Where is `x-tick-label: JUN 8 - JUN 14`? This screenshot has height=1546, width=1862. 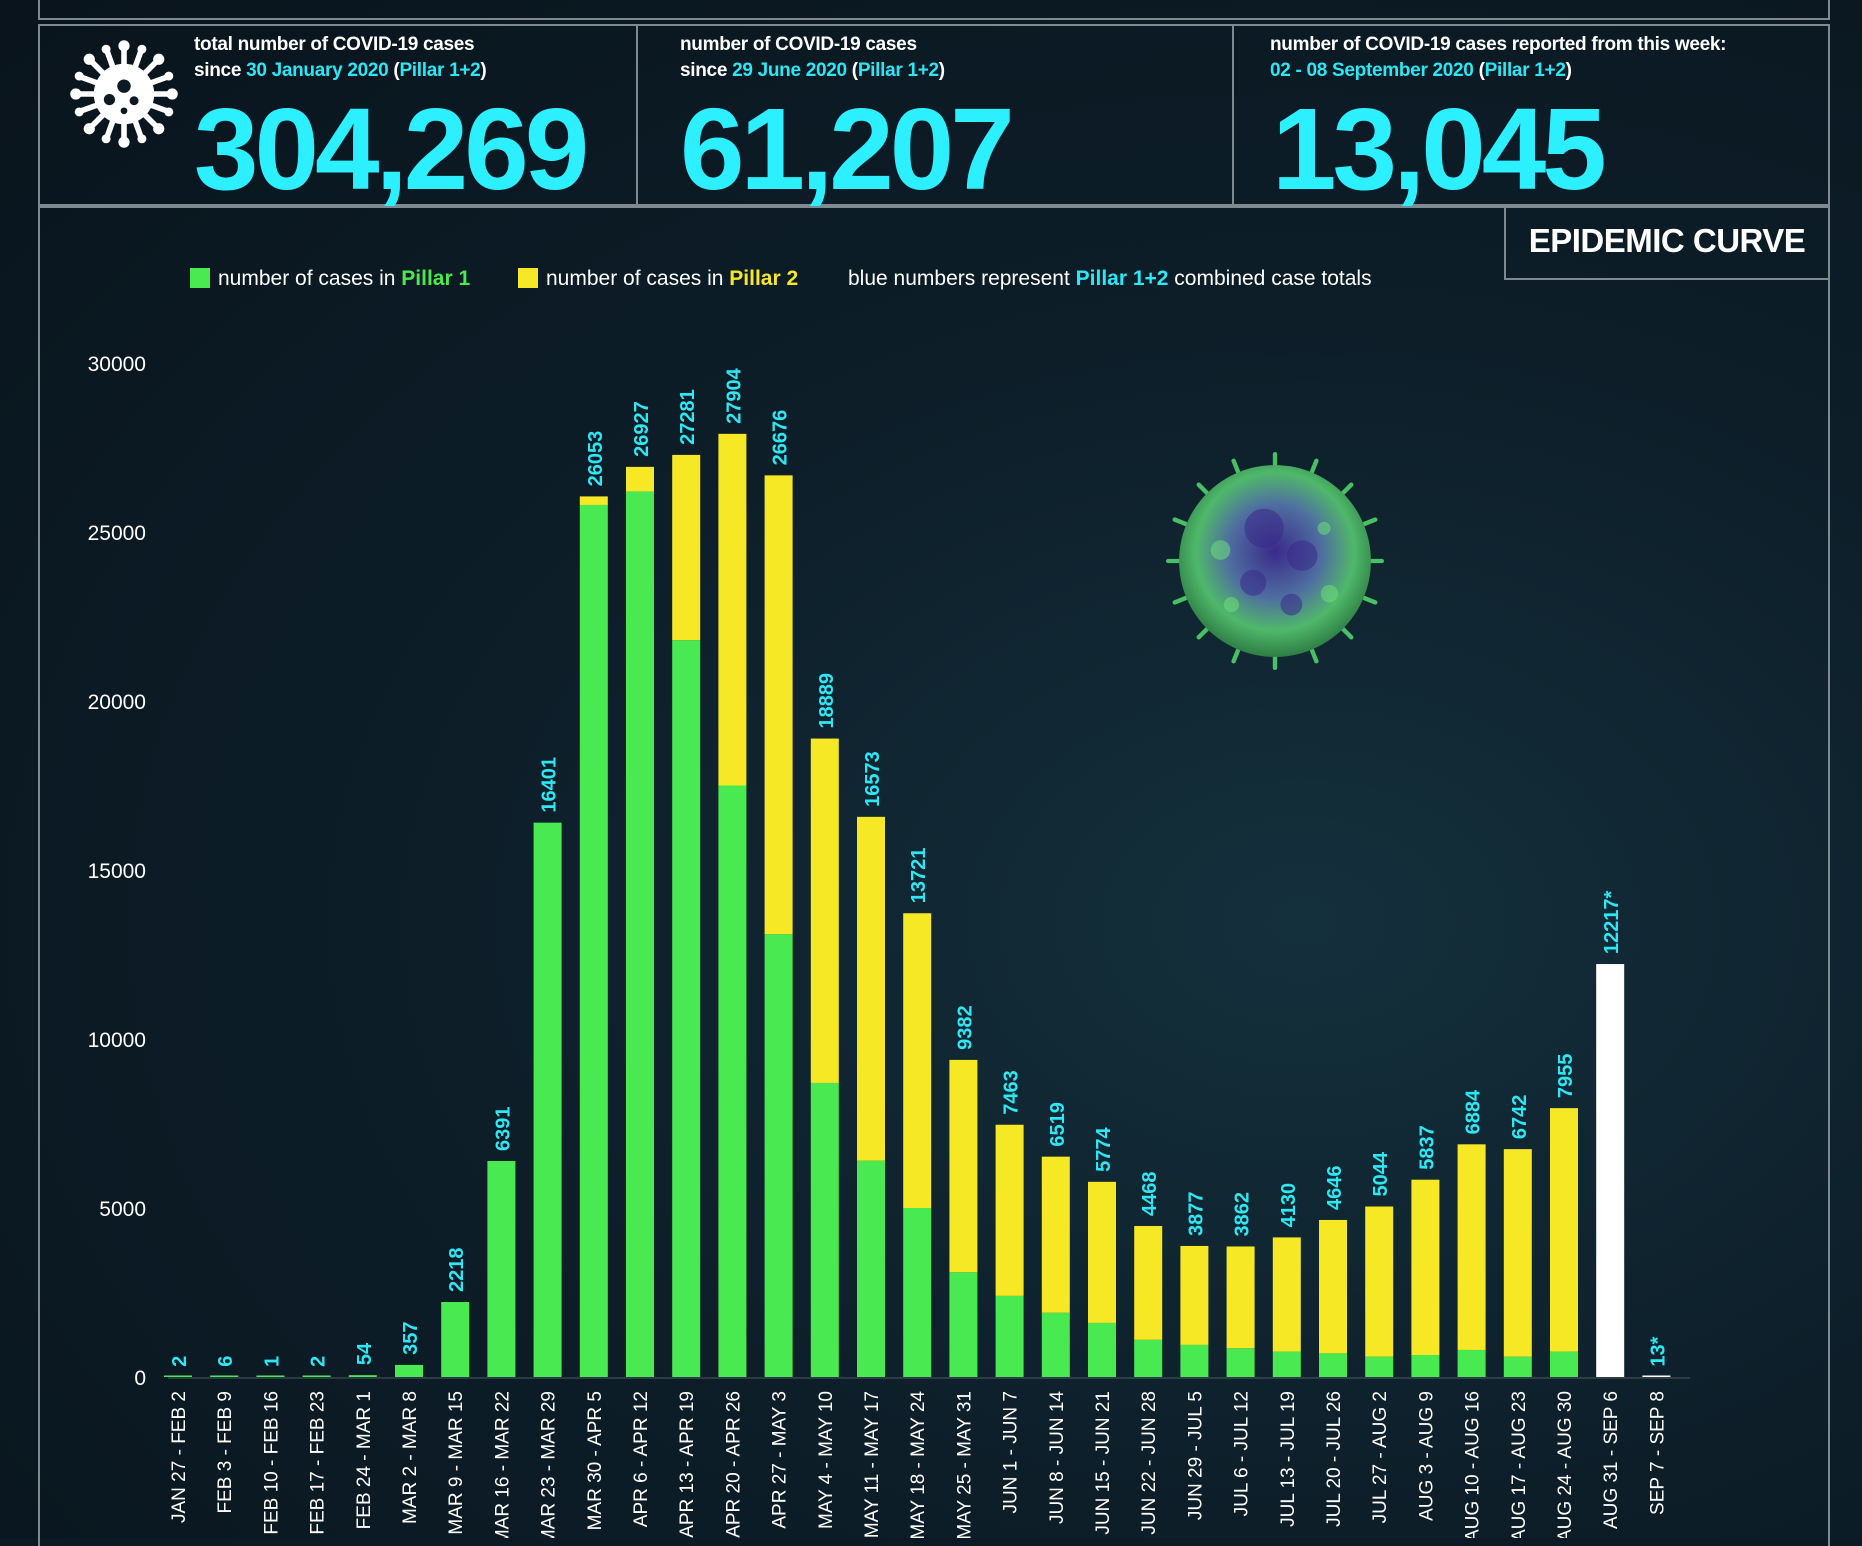 x-tick-label: JUN 8 - JUN 14 is located at coordinates (1057, 1457).